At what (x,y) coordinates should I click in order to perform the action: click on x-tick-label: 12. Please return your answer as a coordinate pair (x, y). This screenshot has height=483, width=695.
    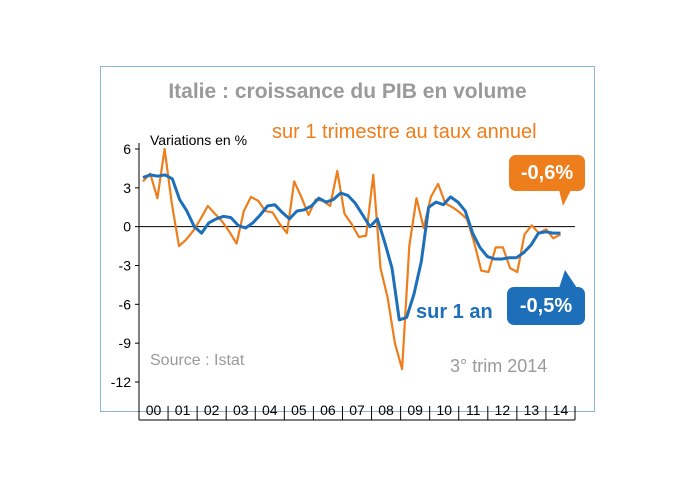
    Looking at the image, I should click on (503, 410).